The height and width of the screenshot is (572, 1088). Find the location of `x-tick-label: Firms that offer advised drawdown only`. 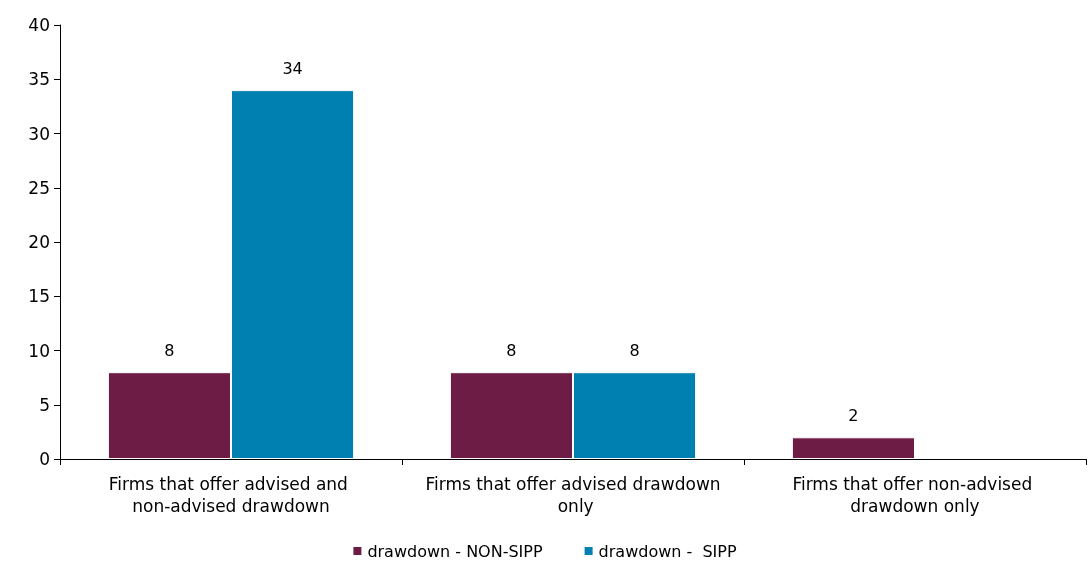

x-tick-label: Firms that offer advised drawdown only is located at coordinates (573, 495).